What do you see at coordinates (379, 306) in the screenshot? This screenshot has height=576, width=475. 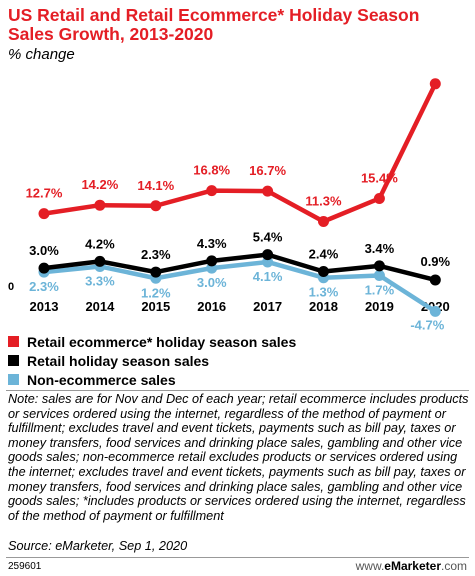 I see `x-tick-label: 2019` at bounding box center [379, 306].